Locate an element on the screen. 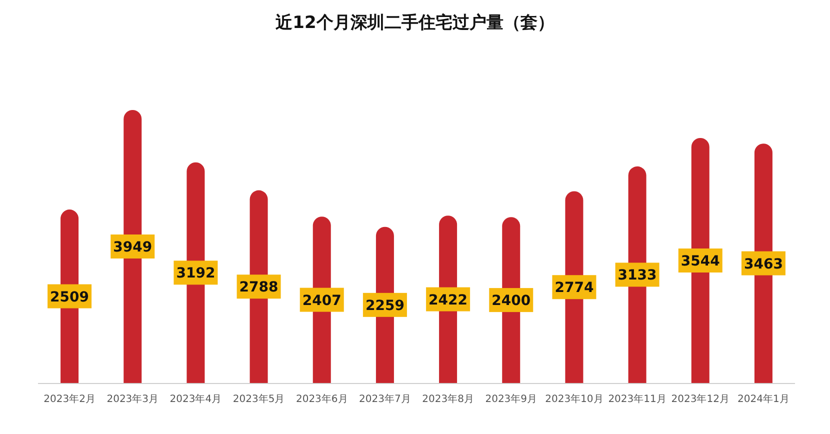 This screenshot has height=434, width=830. data-label: 3133 is located at coordinates (637, 276).